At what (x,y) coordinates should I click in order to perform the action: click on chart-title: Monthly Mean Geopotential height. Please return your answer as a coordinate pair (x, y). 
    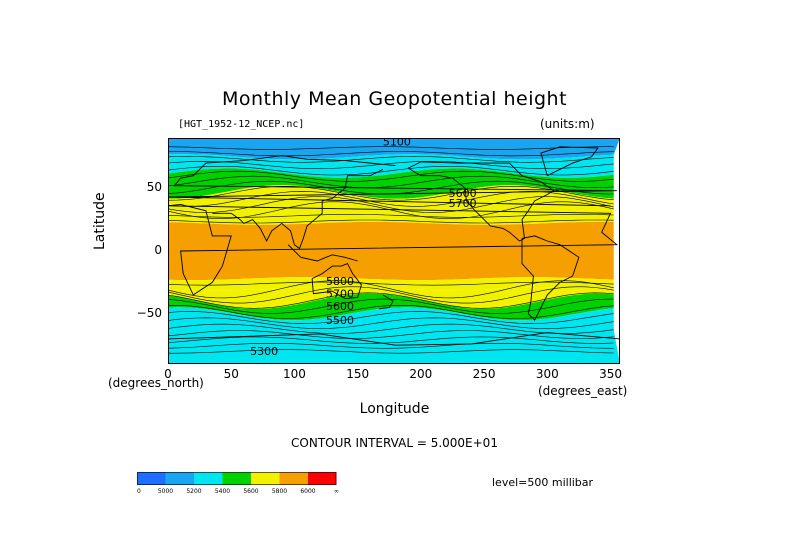
    Looking at the image, I should click on (394, 99).